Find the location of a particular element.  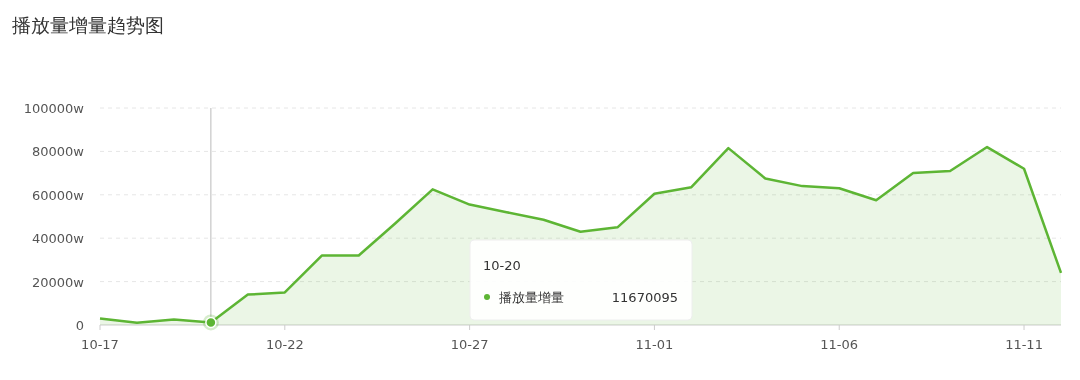

x-tick-label: 10-17 is located at coordinates (100, 344).